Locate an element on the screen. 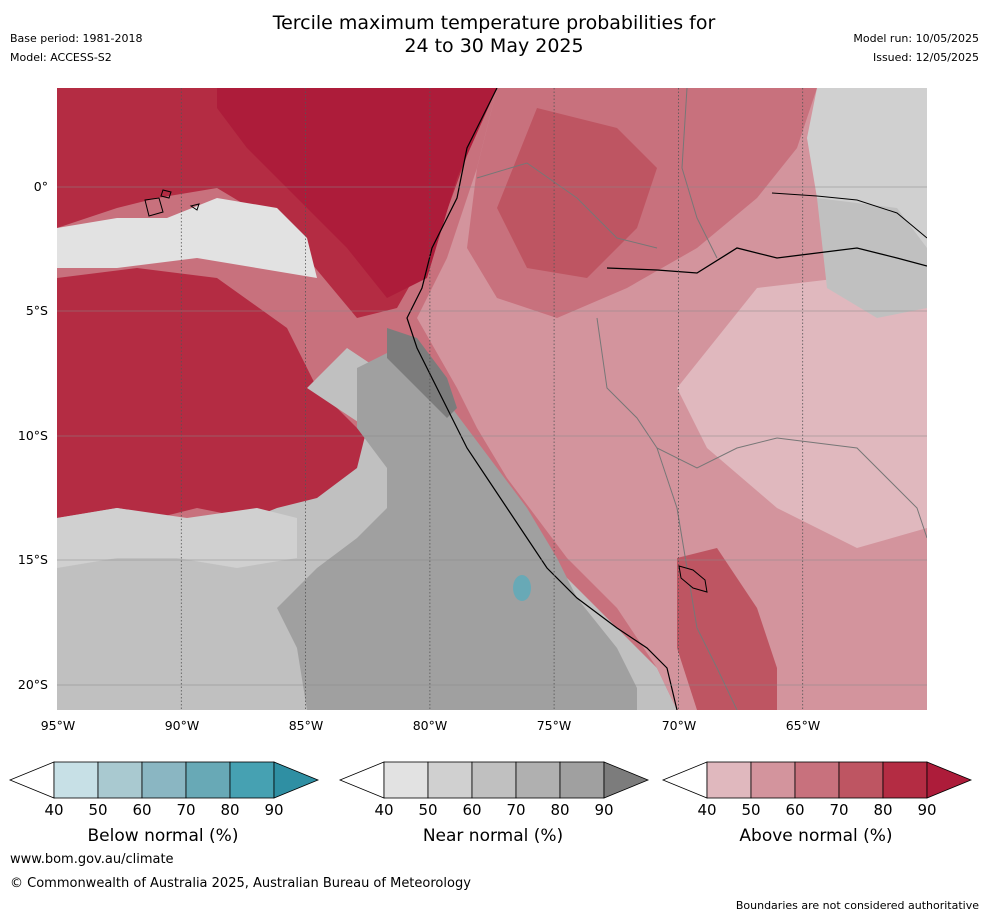  river-north is located at coordinates (849, 215).